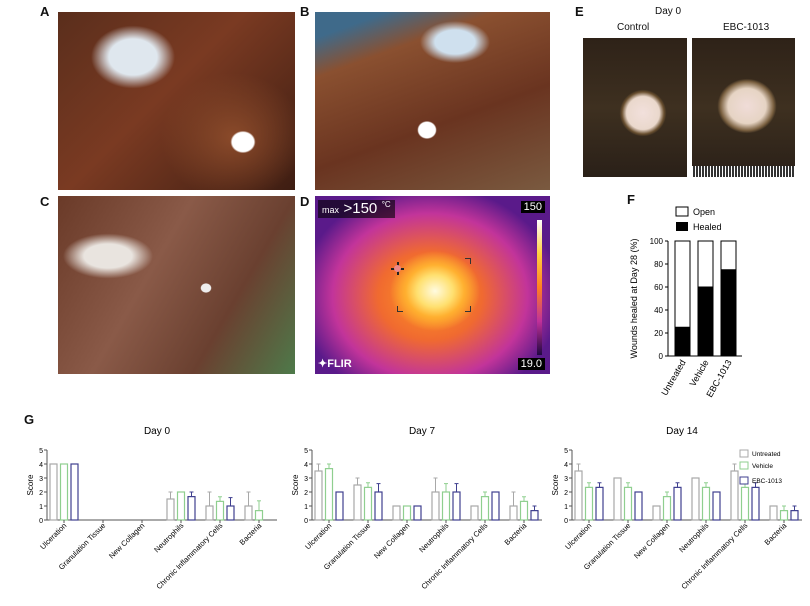  I want to click on legend-label: Untreated, so click(766, 454).